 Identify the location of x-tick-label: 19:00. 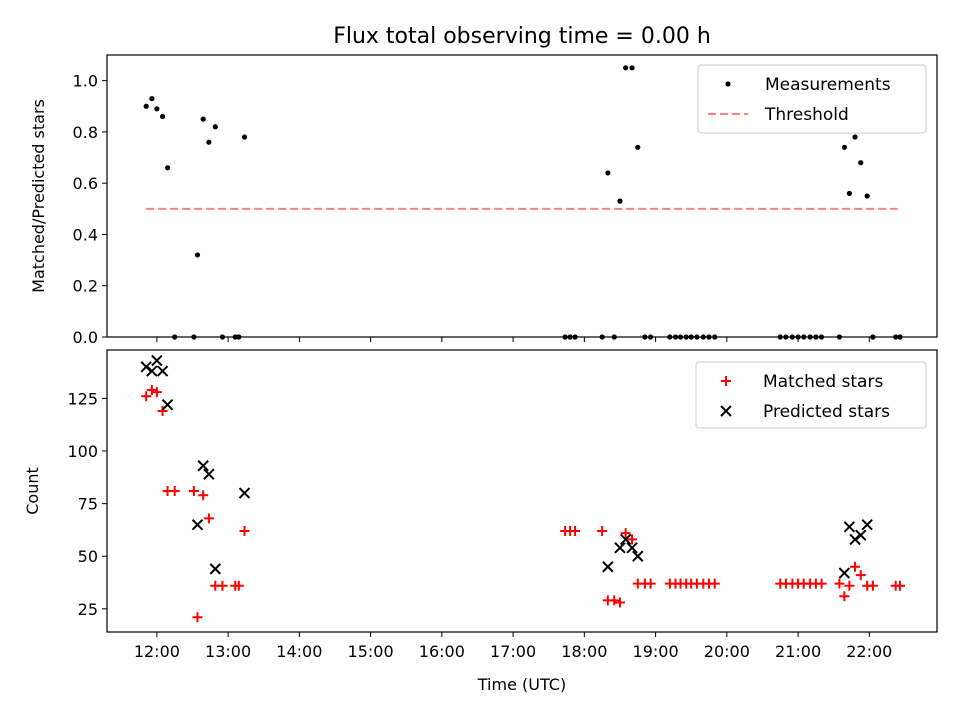
(656, 651).